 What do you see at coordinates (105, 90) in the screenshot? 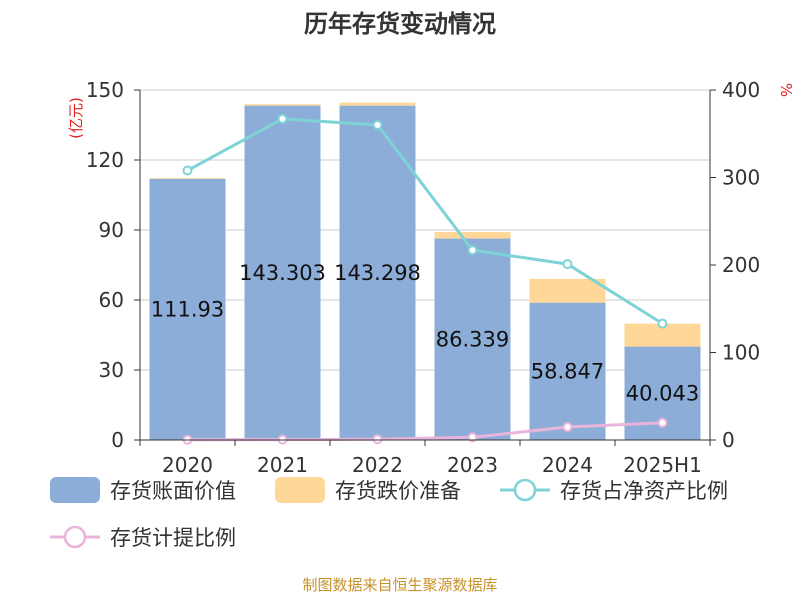
I see `left-tick-label: 150` at bounding box center [105, 90].